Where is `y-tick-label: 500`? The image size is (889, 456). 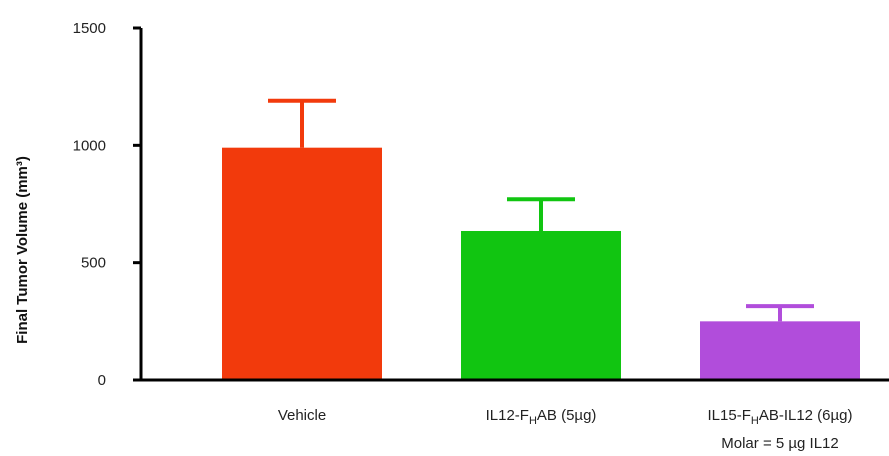
y-tick-label: 500 is located at coordinates (93, 263).